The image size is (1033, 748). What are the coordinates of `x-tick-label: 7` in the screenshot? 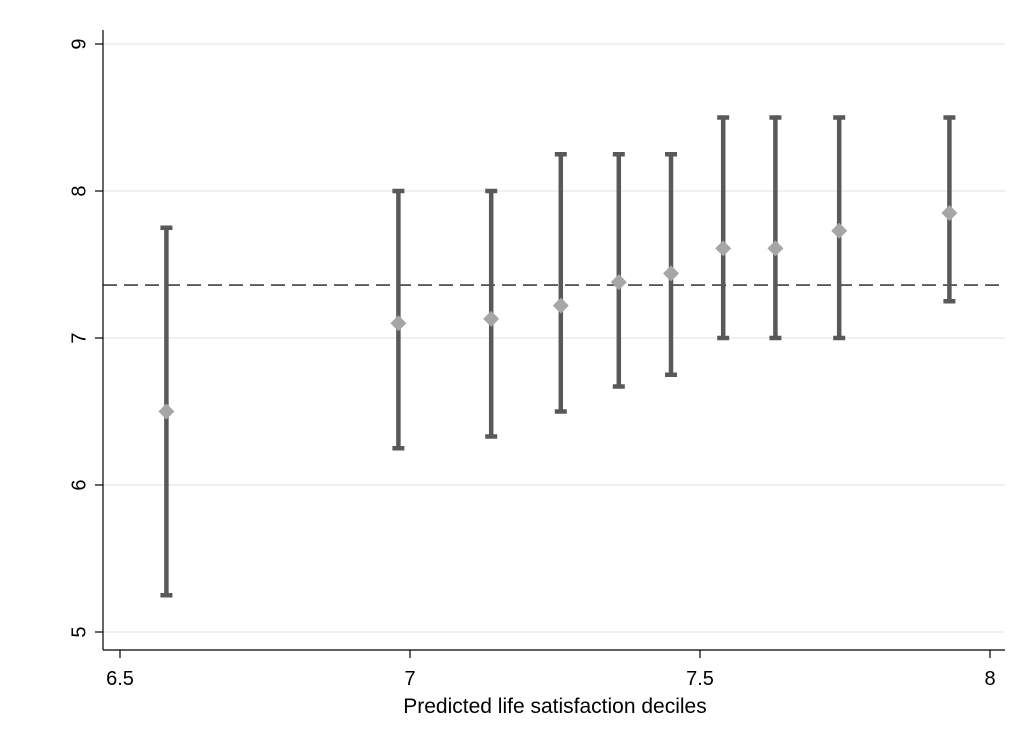 It's located at (409, 679).